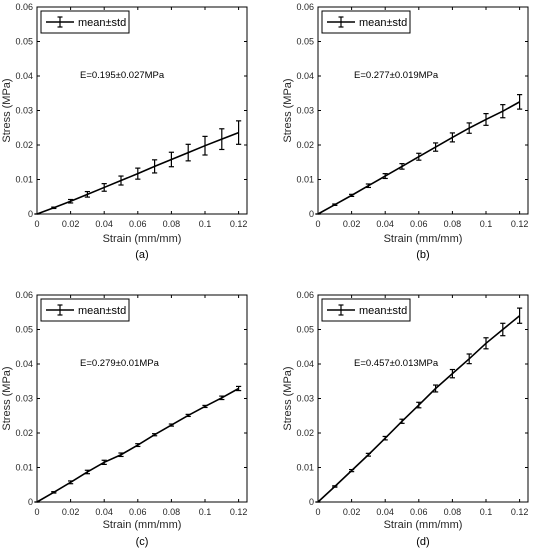 The image size is (540, 555). I want to click on y-tick-label: 0, so click(30, 214).